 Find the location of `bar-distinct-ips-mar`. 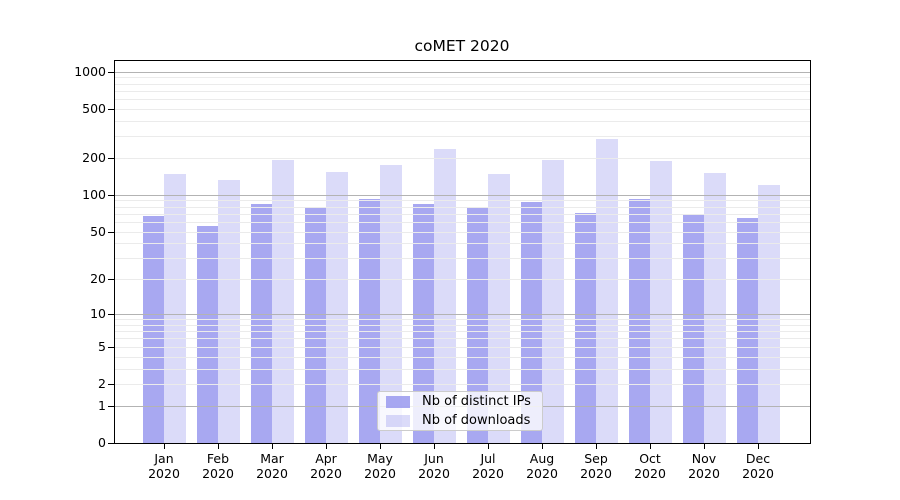

bar-distinct-ips-mar is located at coordinates (261, 323).